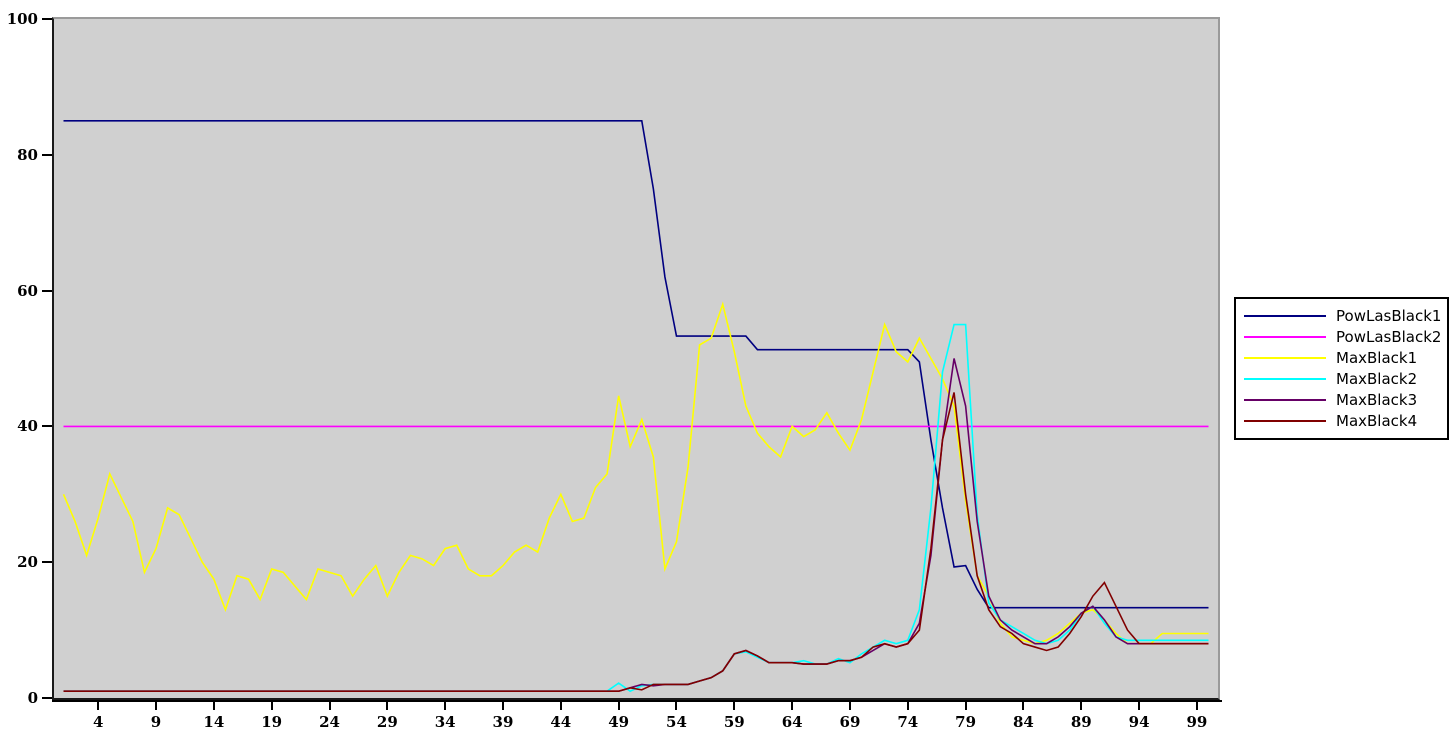 This screenshot has height=740, width=1453. What do you see at coordinates (156, 722) in the screenshot?
I see `x-tick-label: 9` at bounding box center [156, 722].